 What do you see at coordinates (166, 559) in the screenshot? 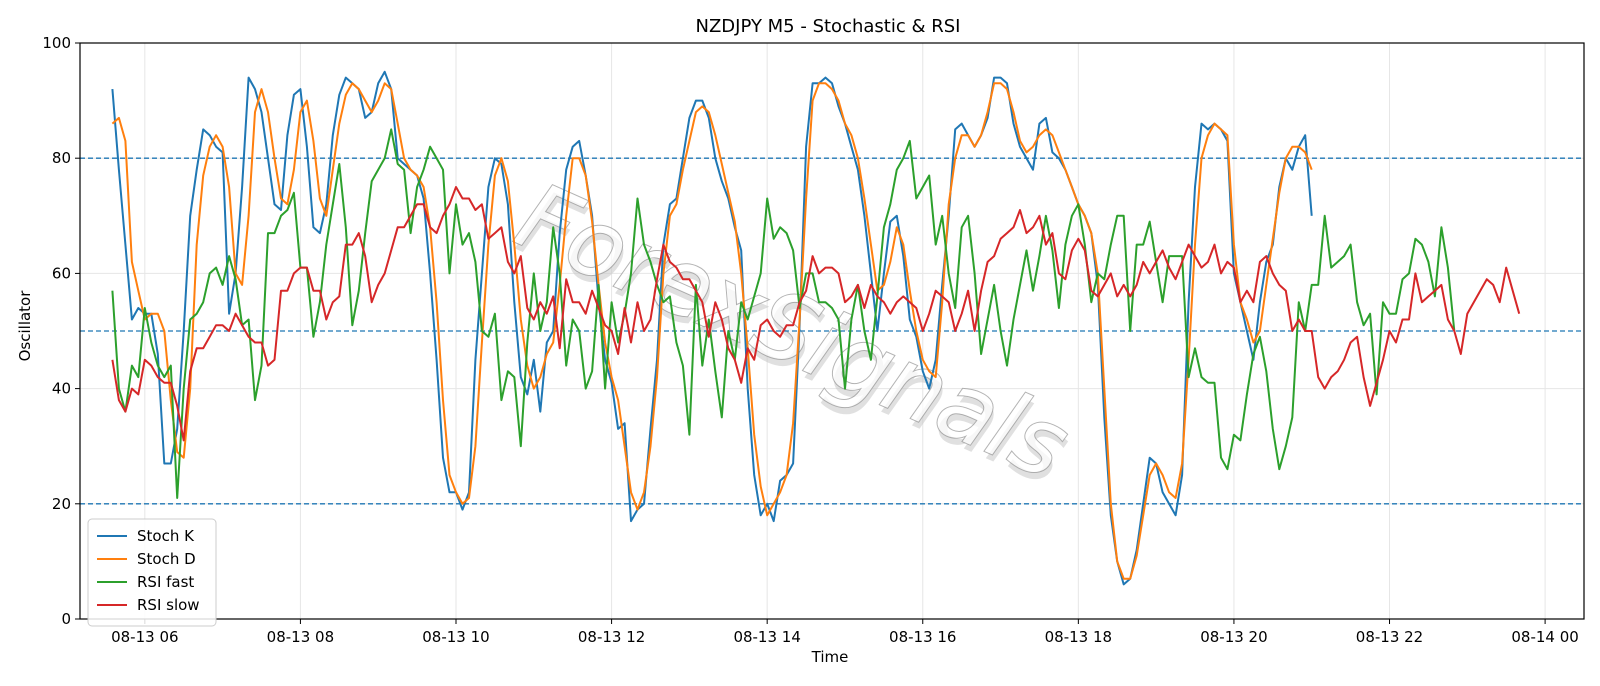
I see `legend-label-stoch-d: Stoch D` at bounding box center [166, 559].